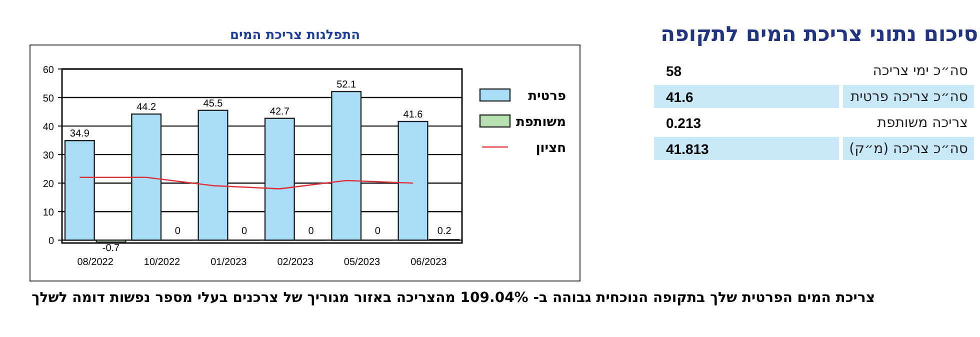 The height and width of the screenshot is (337, 980). Describe the element at coordinates (48, 70) in the screenshot. I see `y-tick-label: 60` at that location.